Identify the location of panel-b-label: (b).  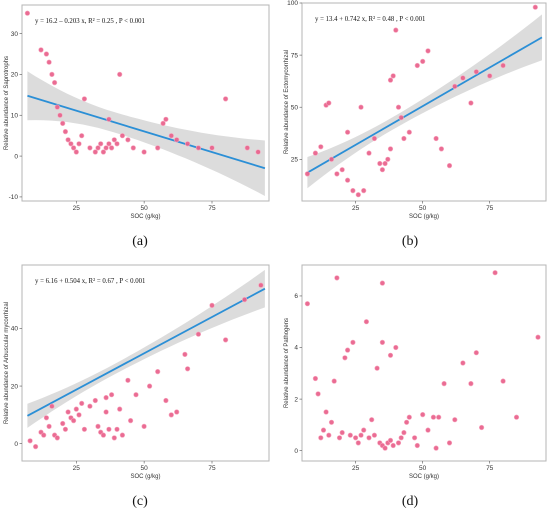
(410, 241).